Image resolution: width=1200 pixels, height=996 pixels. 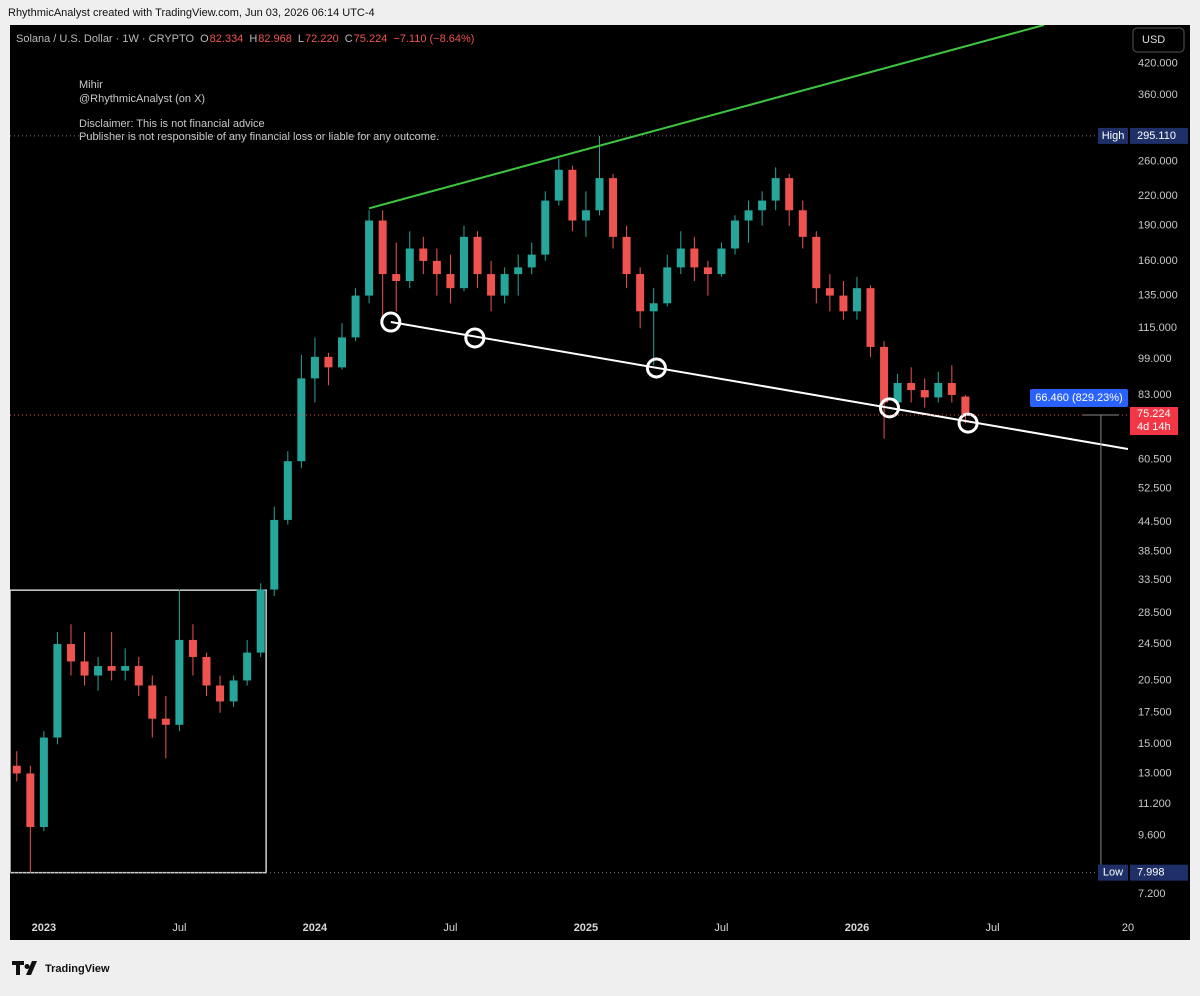 What do you see at coordinates (1155, 522) in the screenshot?
I see `y-tick-label: 44.500` at bounding box center [1155, 522].